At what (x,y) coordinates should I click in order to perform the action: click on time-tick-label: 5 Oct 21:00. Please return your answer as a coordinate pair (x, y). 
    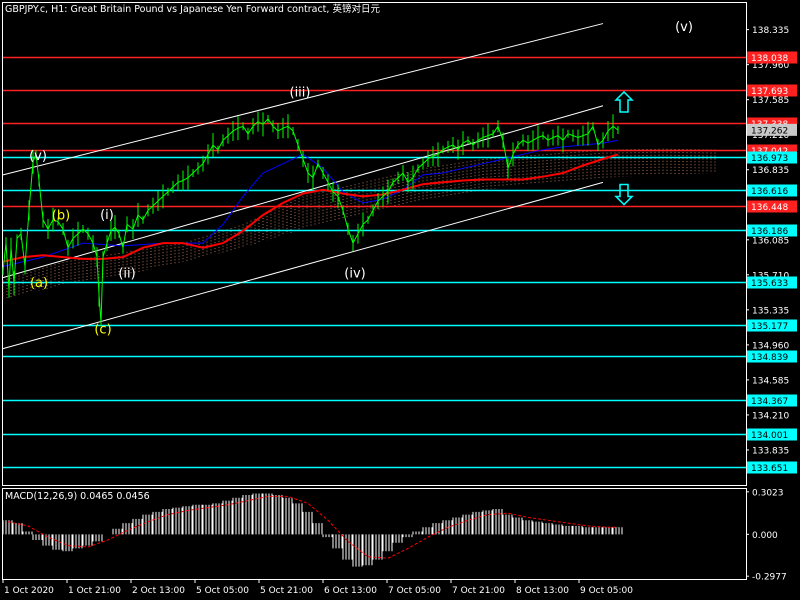
    Looking at the image, I should click on (286, 591).